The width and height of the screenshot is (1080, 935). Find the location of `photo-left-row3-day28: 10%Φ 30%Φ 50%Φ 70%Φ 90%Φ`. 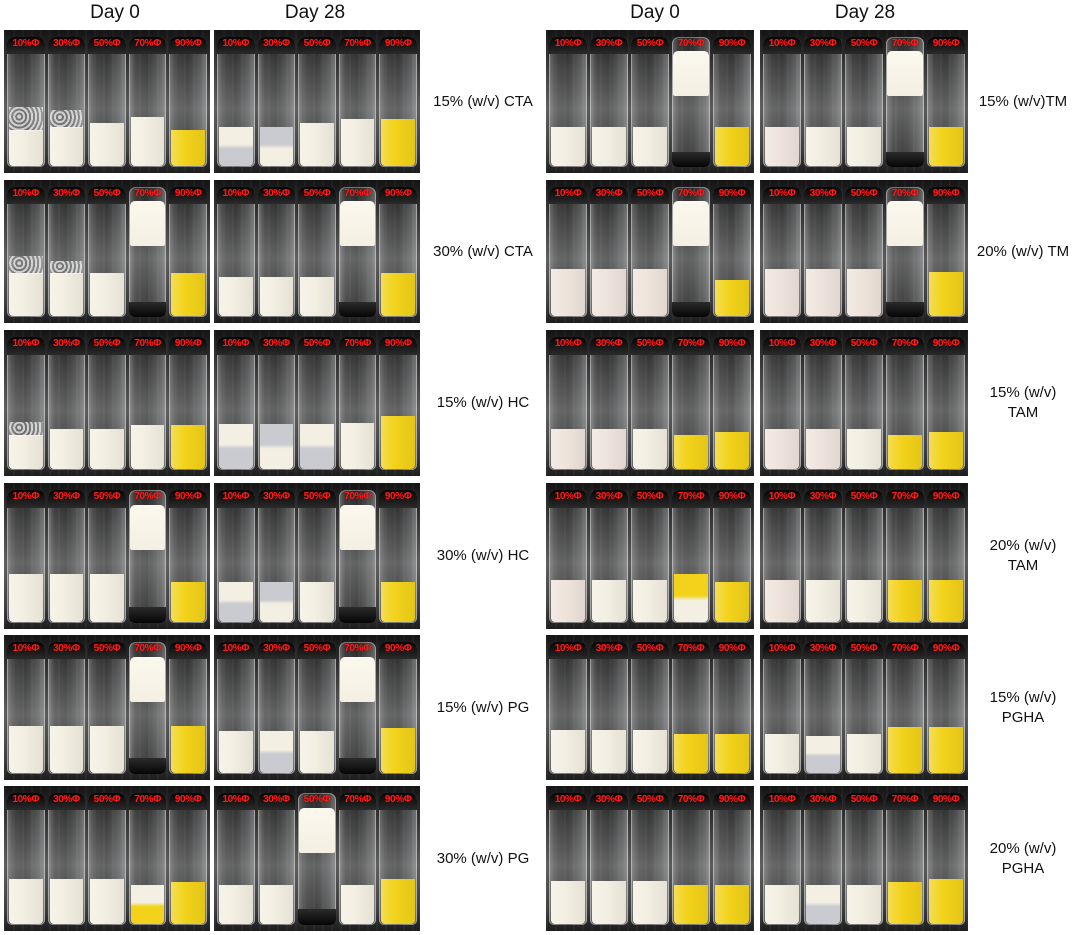

photo-left-row3-day28: 10%Φ 30%Φ 50%Φ 70%Φ 90%Φ is located at coordinates (317, 403).